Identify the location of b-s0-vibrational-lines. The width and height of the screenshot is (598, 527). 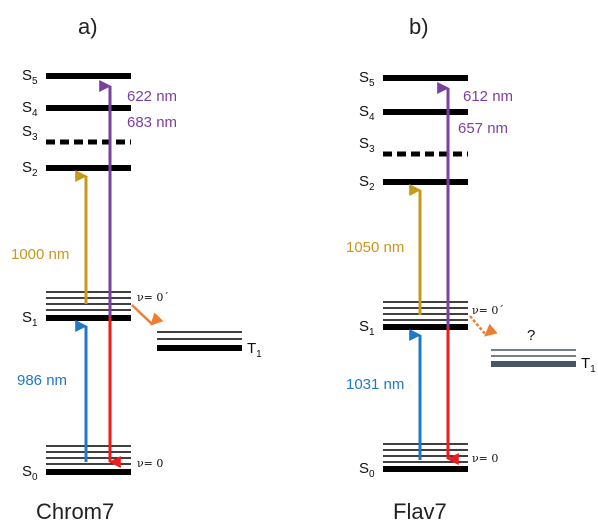
(425, 453).